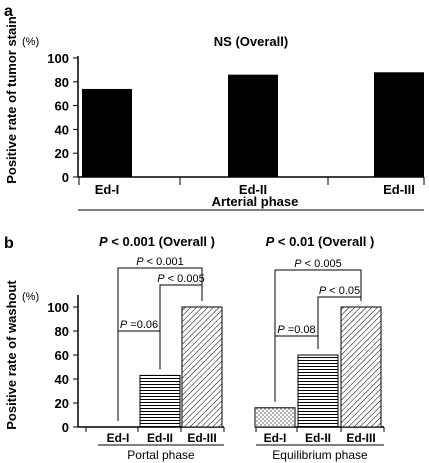 This screenshot has width=429, height=463. I want to click on panel-b-y-axis-label: Positive rate of washout, so click(11, 355).